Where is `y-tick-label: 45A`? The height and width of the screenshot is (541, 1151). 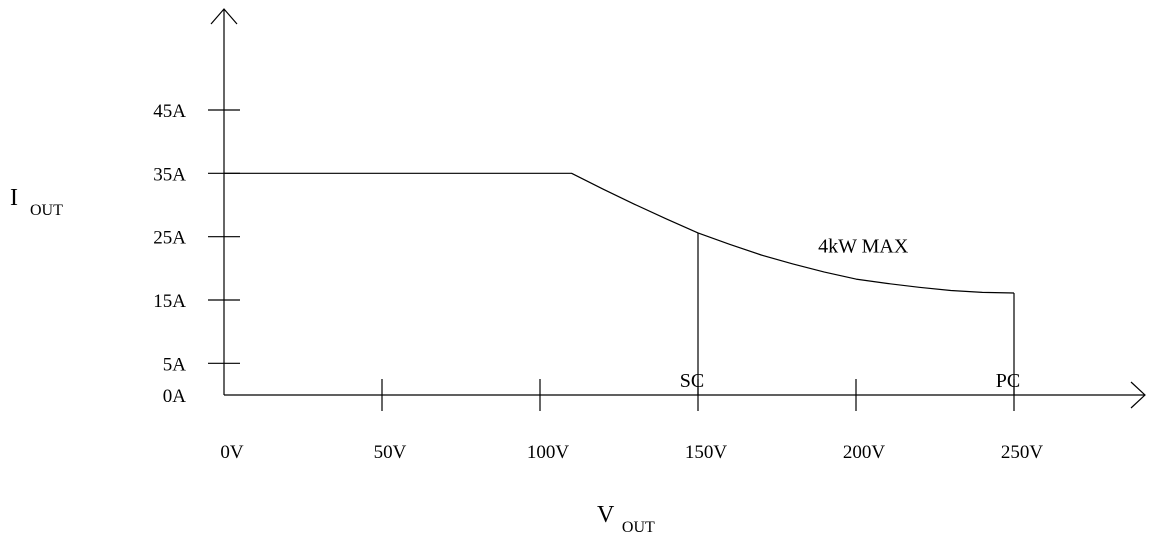
y-tick-label: 45A is located at coordinates (169, 111).